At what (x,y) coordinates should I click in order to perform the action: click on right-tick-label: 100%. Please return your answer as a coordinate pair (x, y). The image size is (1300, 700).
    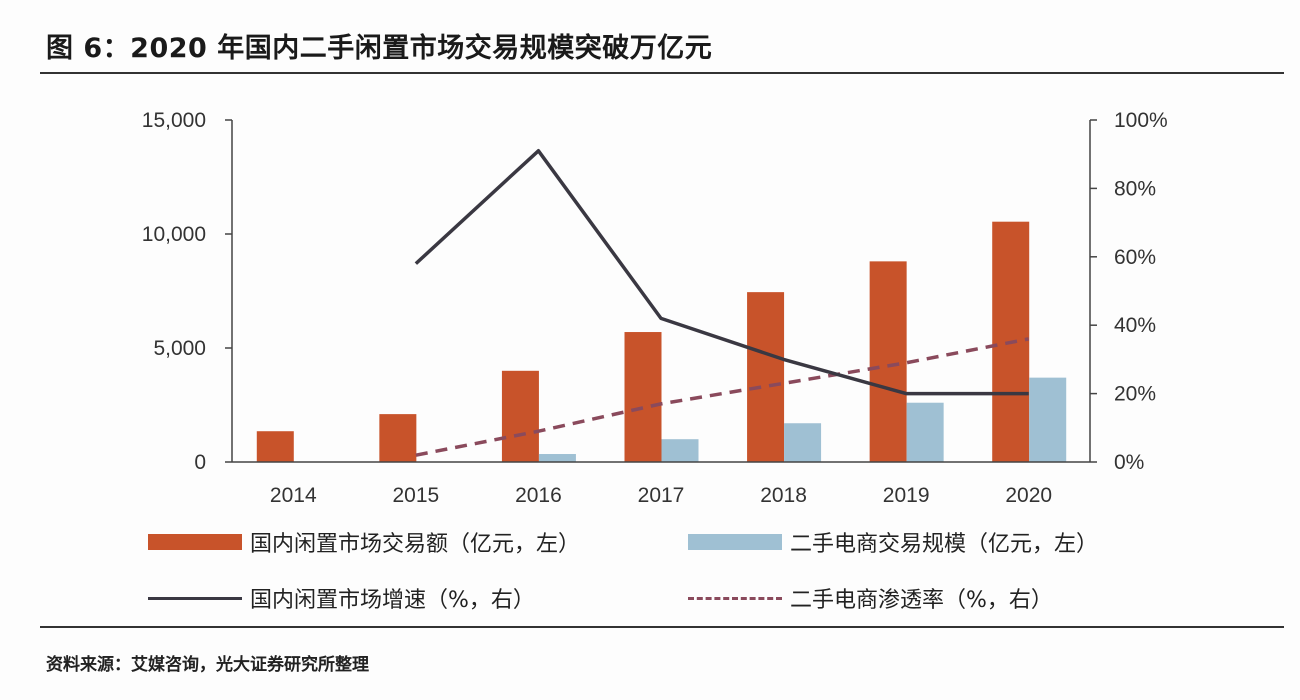
    Looking at the image, I should click on (1141, 120).